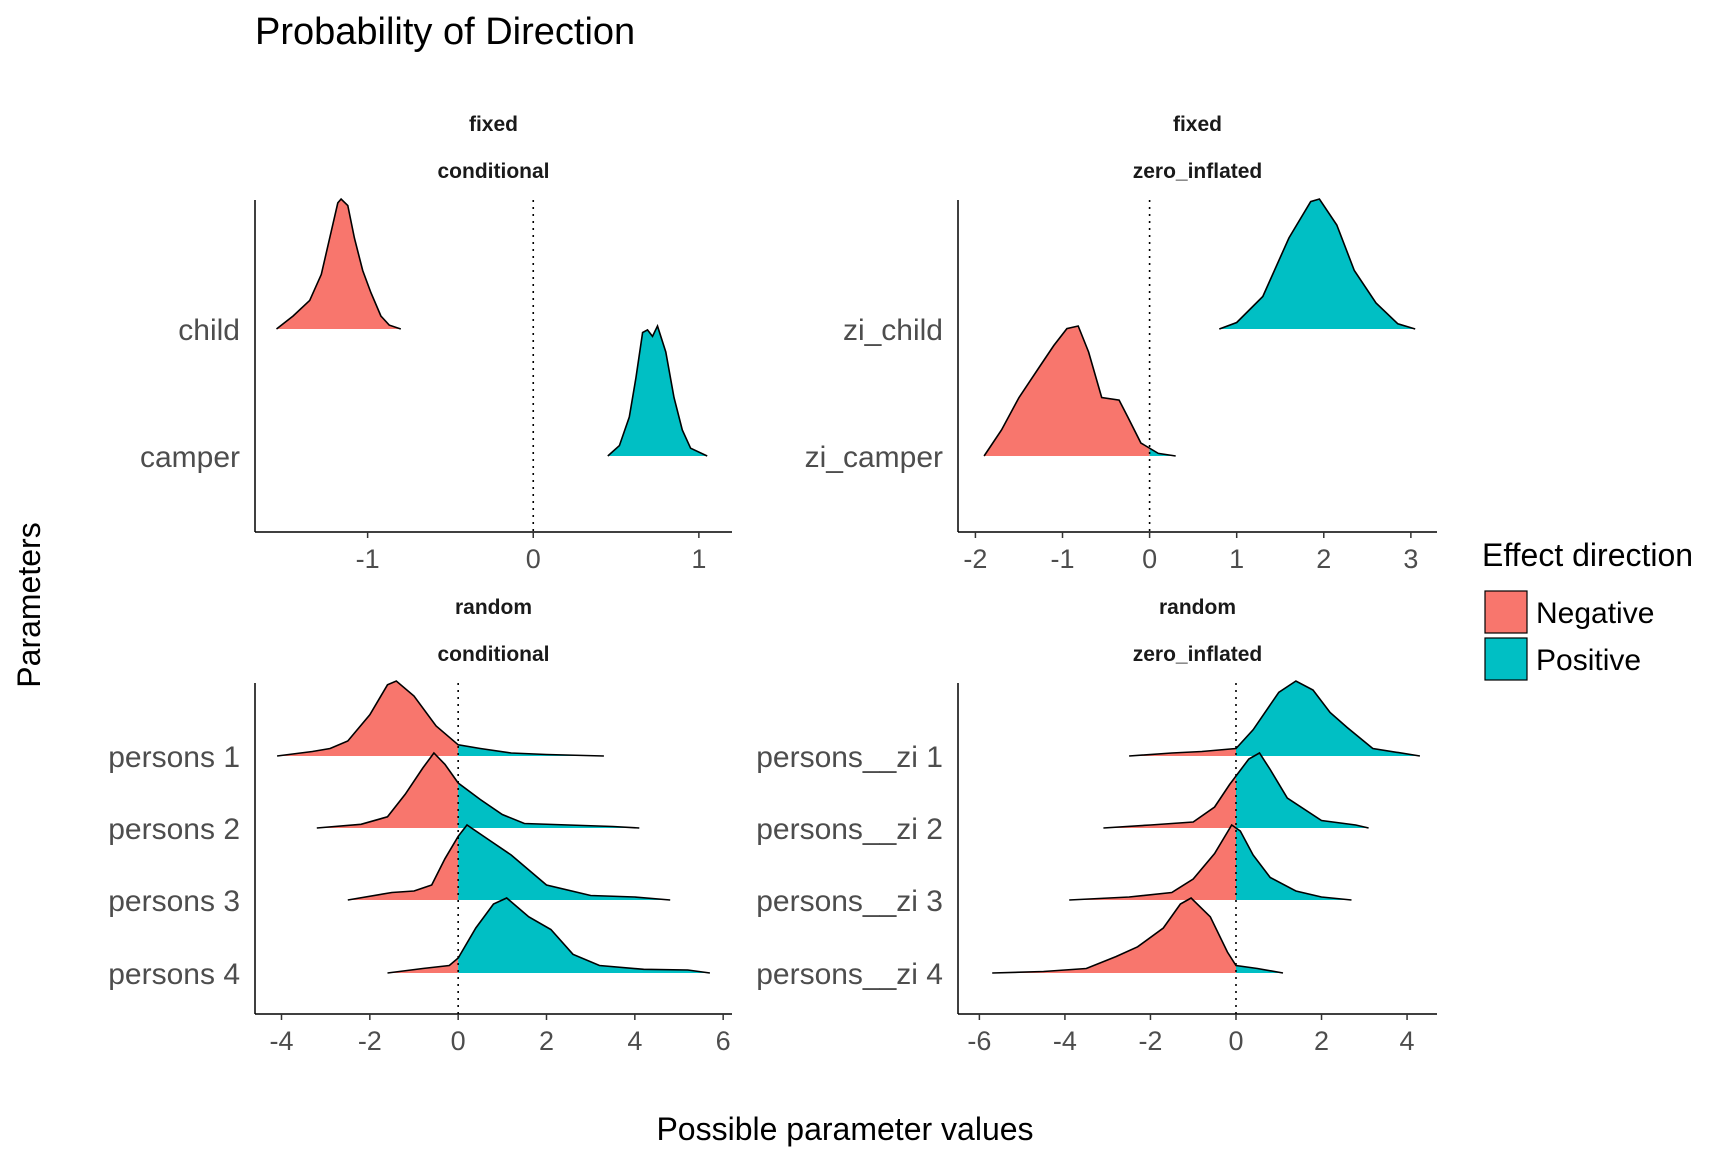 This screenshot has width=1728, height=1152. I want to click on legend-label: Negative, so click(1595, 613).